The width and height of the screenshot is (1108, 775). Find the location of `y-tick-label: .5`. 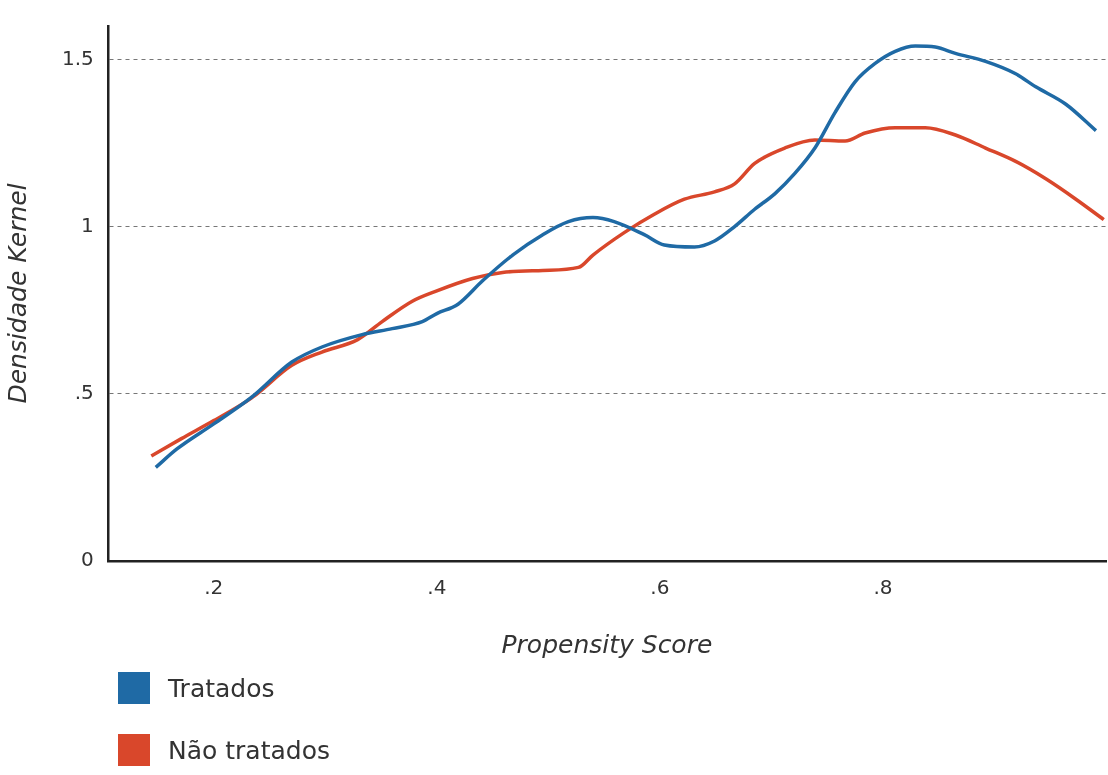

y-tick-label: .5 is located at coordinates (84, 392).